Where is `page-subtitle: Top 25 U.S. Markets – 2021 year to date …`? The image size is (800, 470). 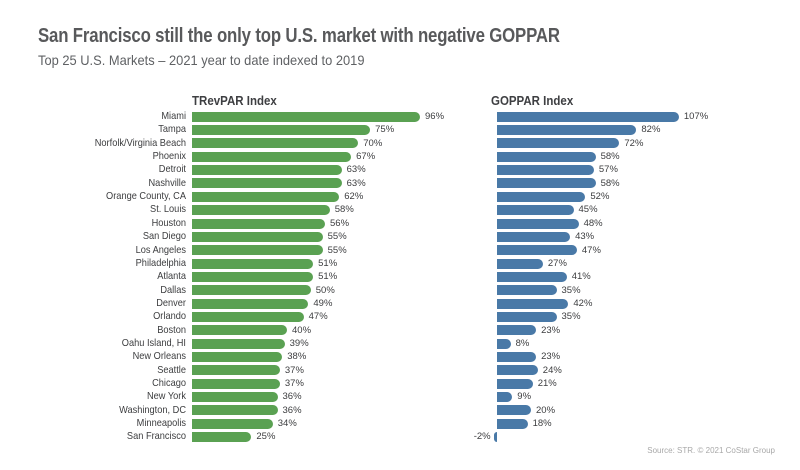
page-subtitle: Top 25 U.S. Markets – 2021 year to date … is located at coordinates (201, 60).